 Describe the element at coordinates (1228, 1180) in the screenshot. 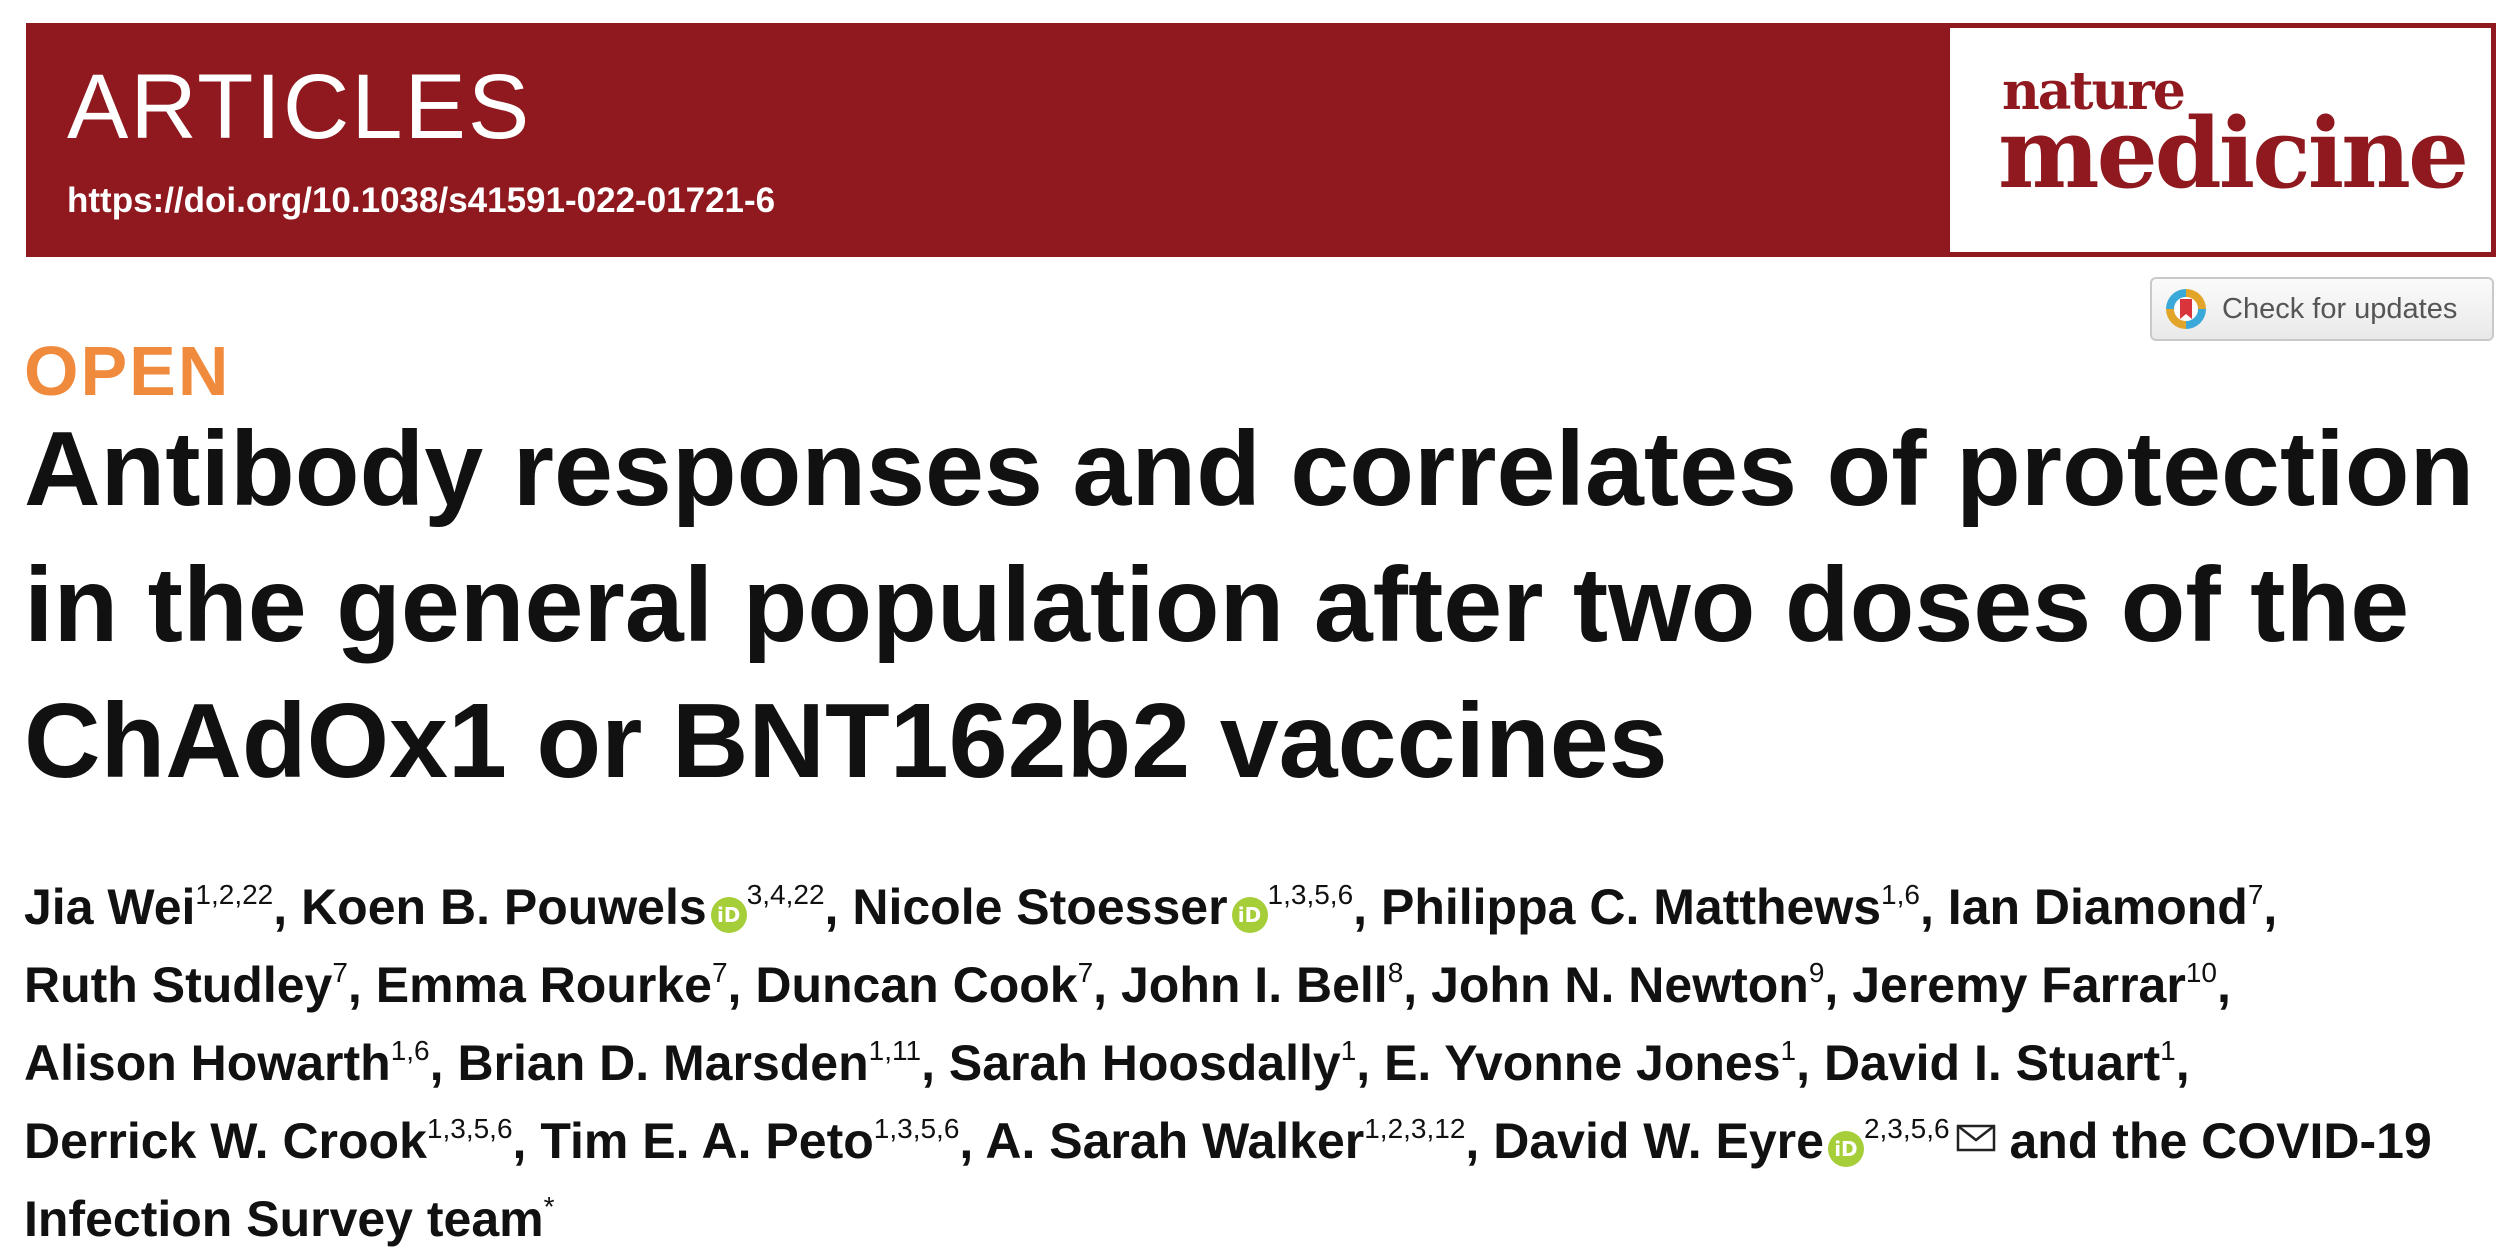

I see `author-list-tail: and the COVID-19 Infection Survey team` at that location.